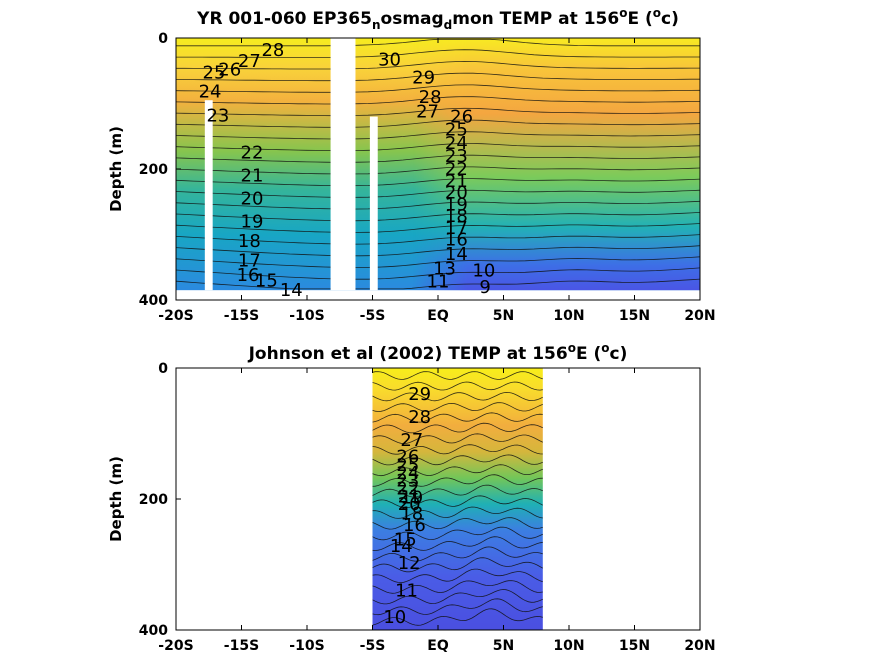 Image resolution: width=875 pixels, height=656 pixels. What do you see at coordinates (407, 481) in the screenshot?
I see `contour-label: 23` at bounding box center [407, 481].